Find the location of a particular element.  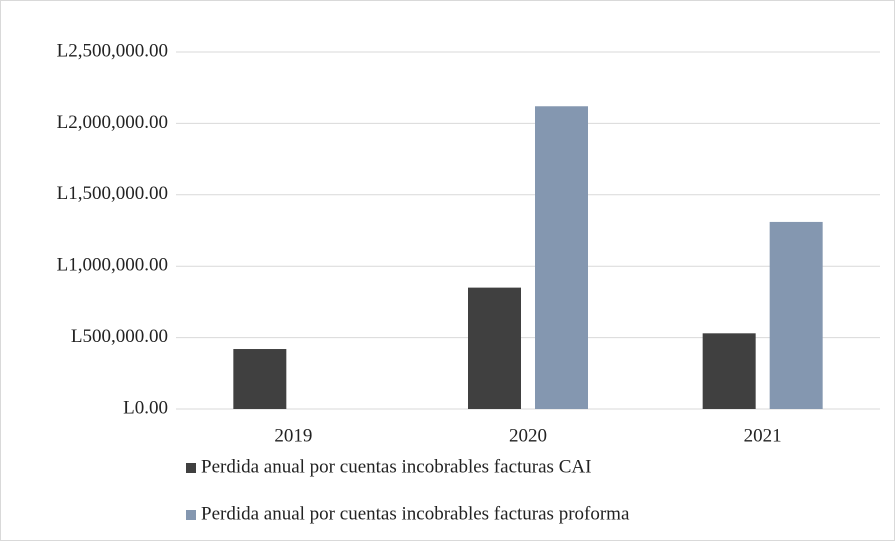

x-tick-label: 2021 is located at coordinates (763, 435).